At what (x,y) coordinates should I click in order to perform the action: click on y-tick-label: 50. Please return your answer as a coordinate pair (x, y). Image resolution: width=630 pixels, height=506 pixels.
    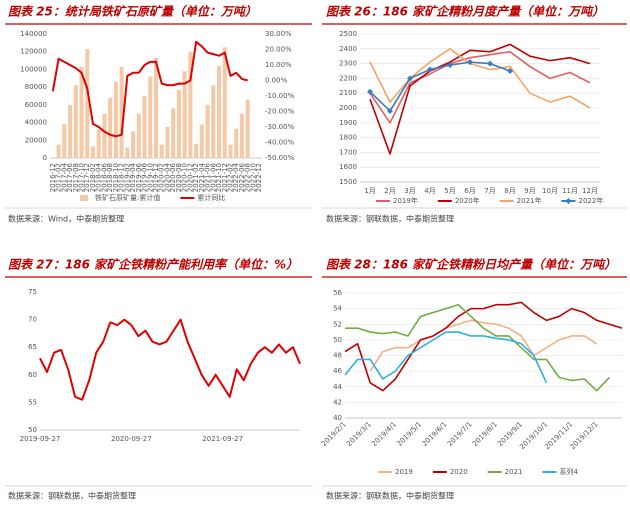
    Looking at the image, I should click on (32, 430).